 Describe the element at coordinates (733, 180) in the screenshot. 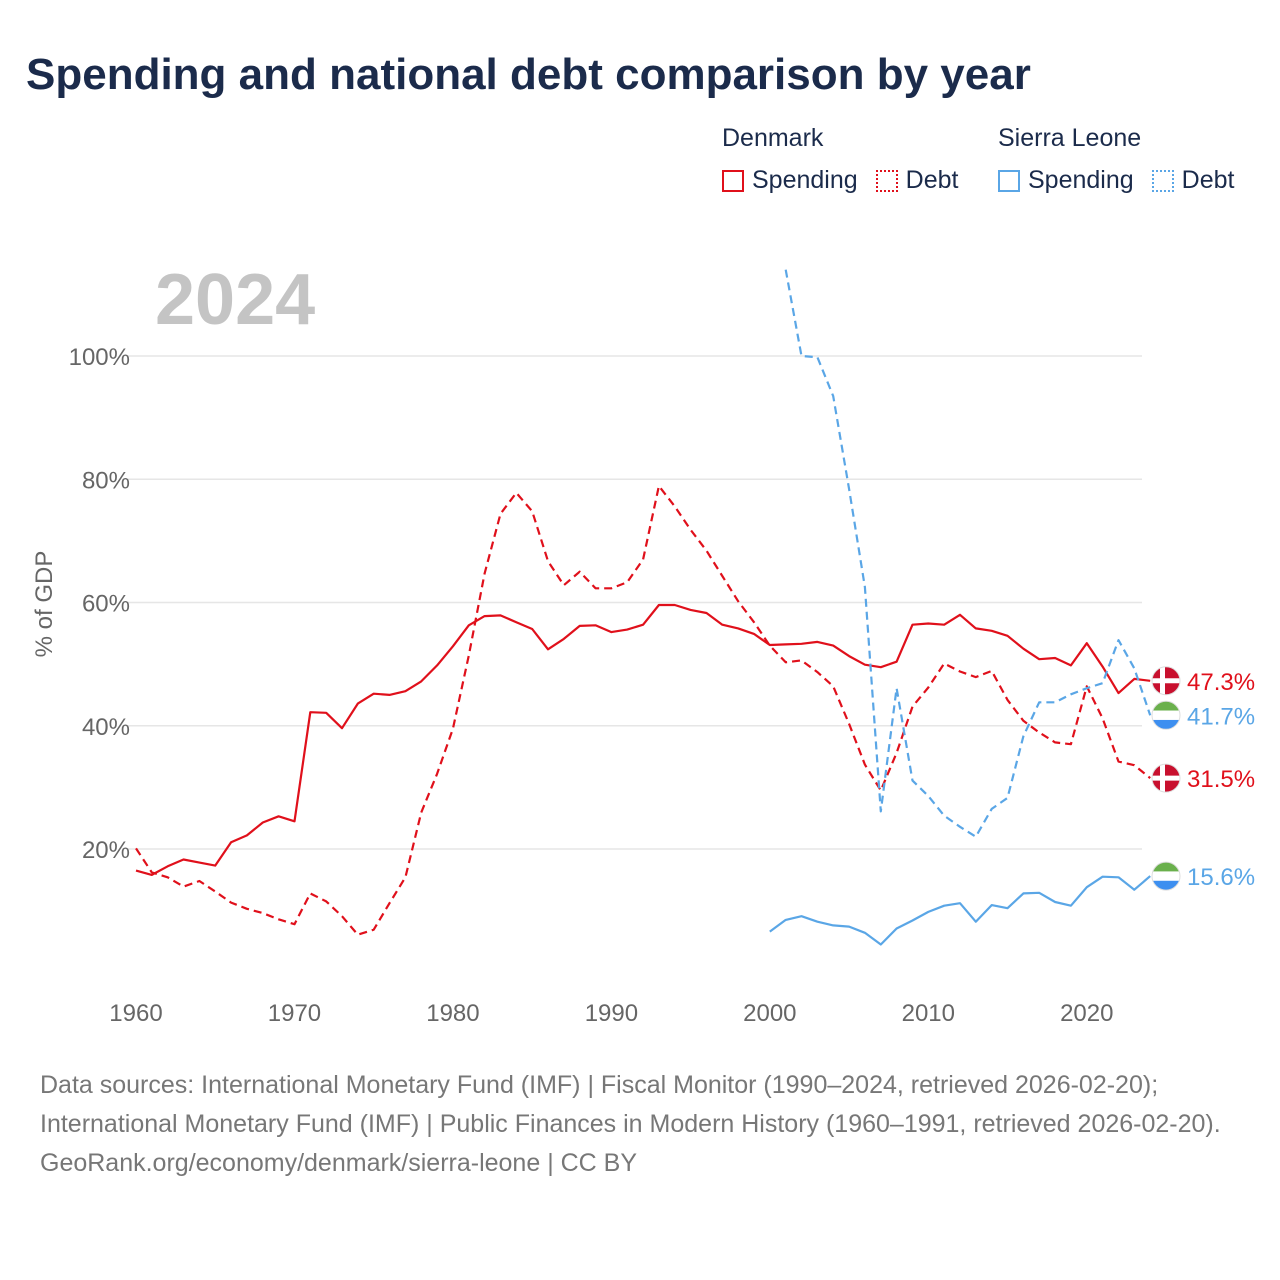

I see `swatch-solid-red` at that location.